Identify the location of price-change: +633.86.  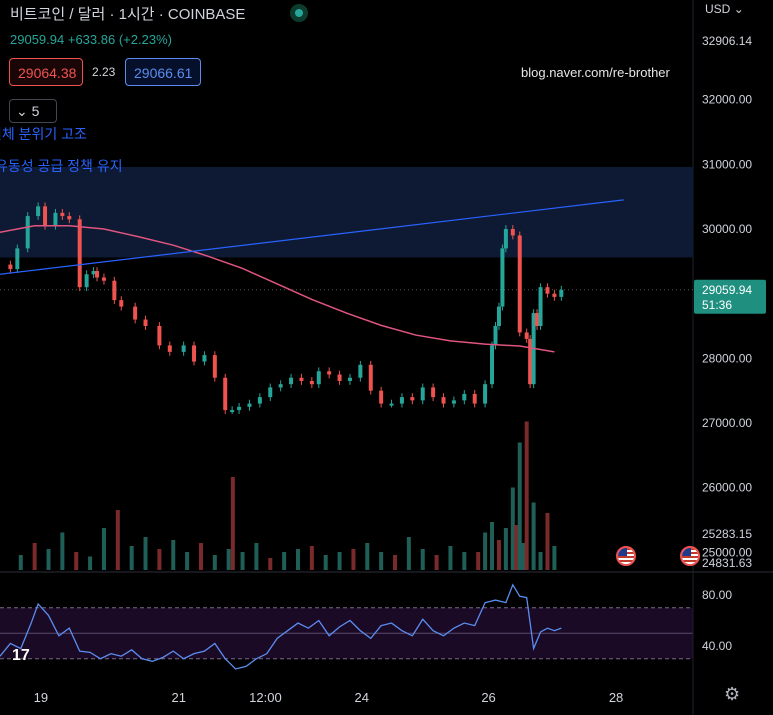
(91, 39).